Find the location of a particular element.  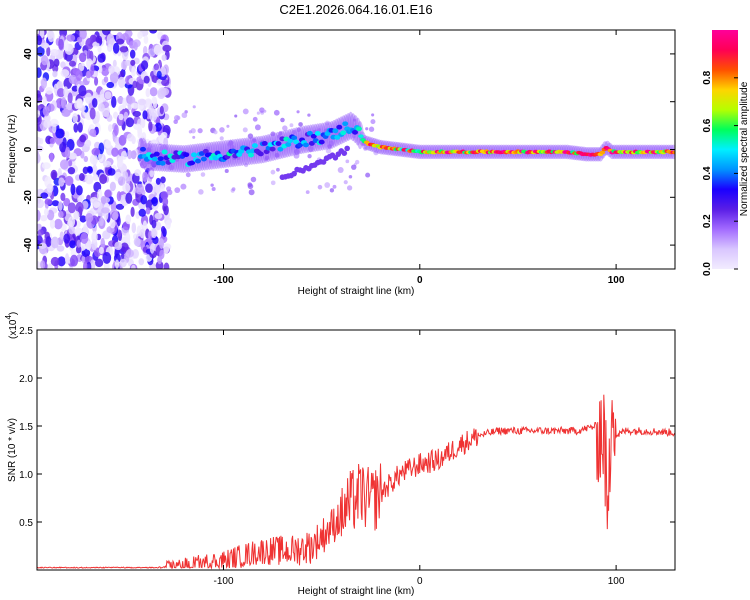

y-tick-label: 20 is located at coordinates (28, 102).